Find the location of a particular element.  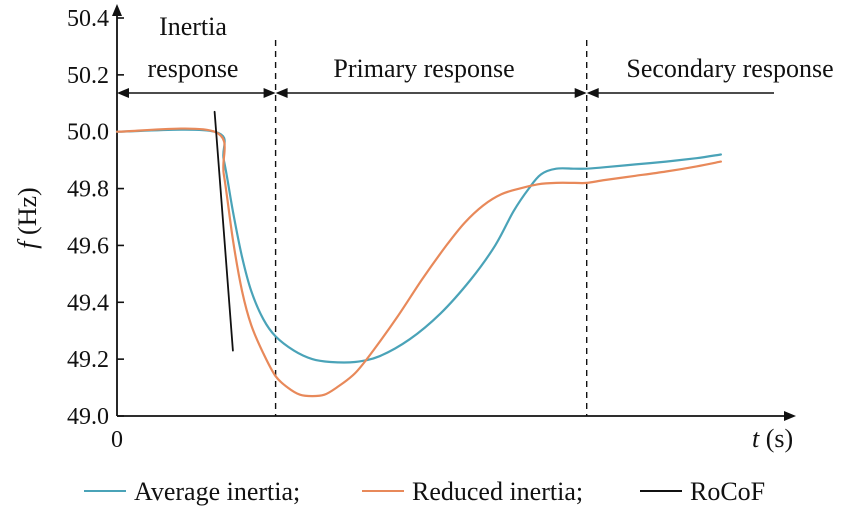

x-origin-label: 0 is located at coordinates (117, 440).